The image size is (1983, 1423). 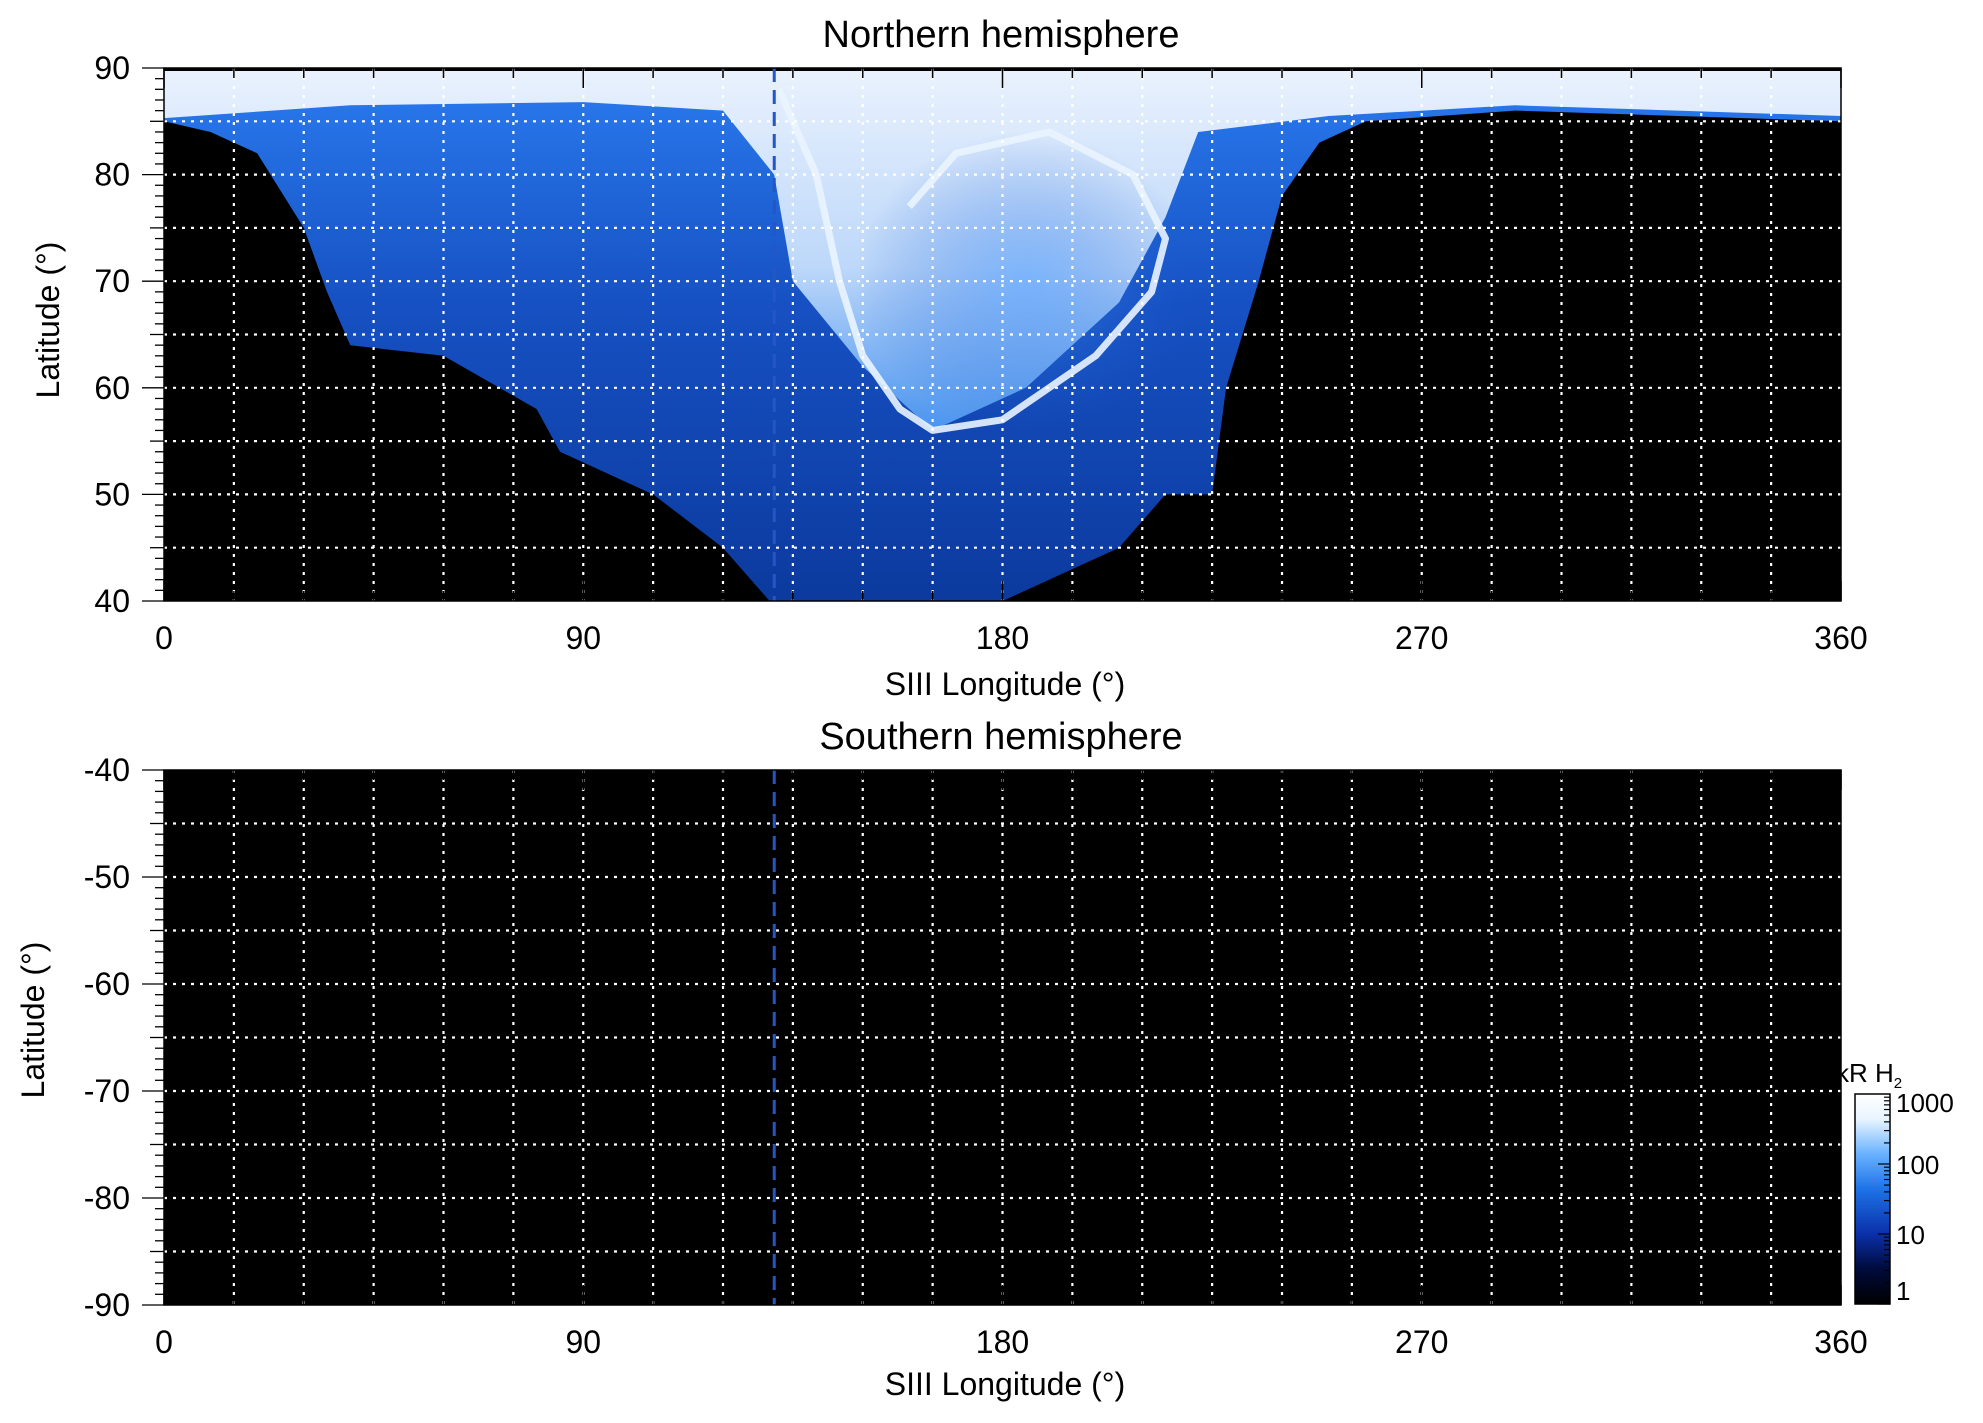 I want to click on north-oval-glow, so click(x=1025, y=281).